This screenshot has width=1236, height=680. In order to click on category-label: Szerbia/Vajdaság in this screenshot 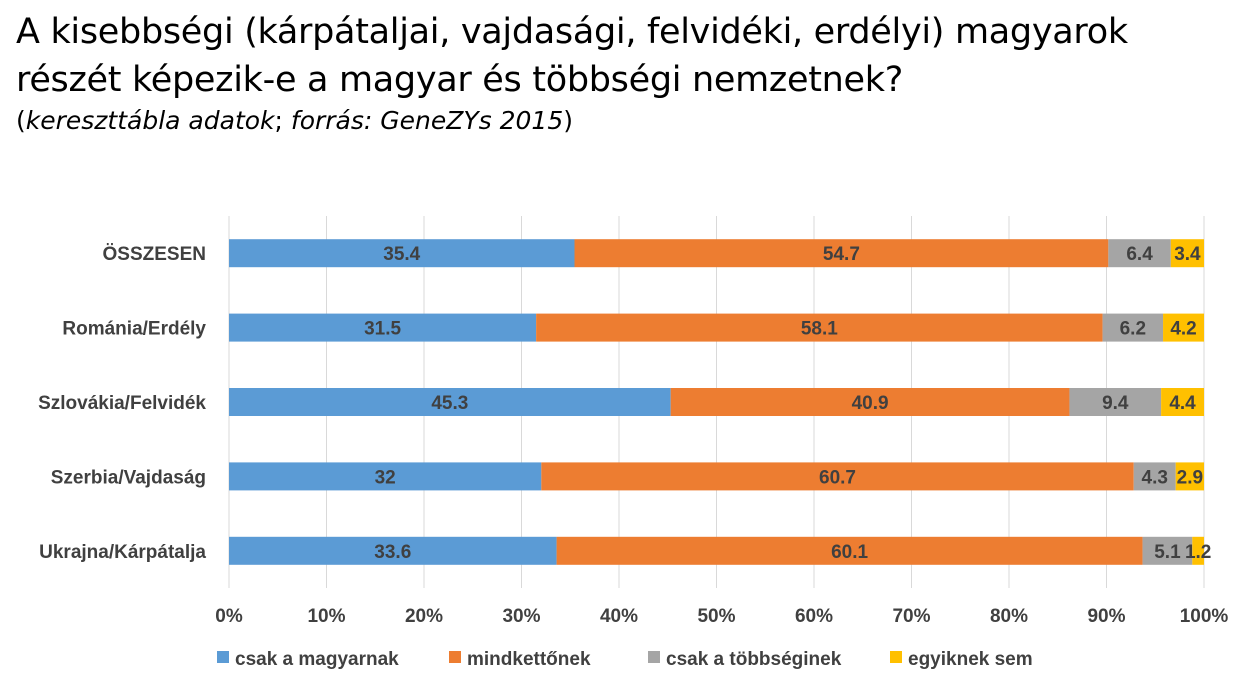, I will do `click(128, 477)`.